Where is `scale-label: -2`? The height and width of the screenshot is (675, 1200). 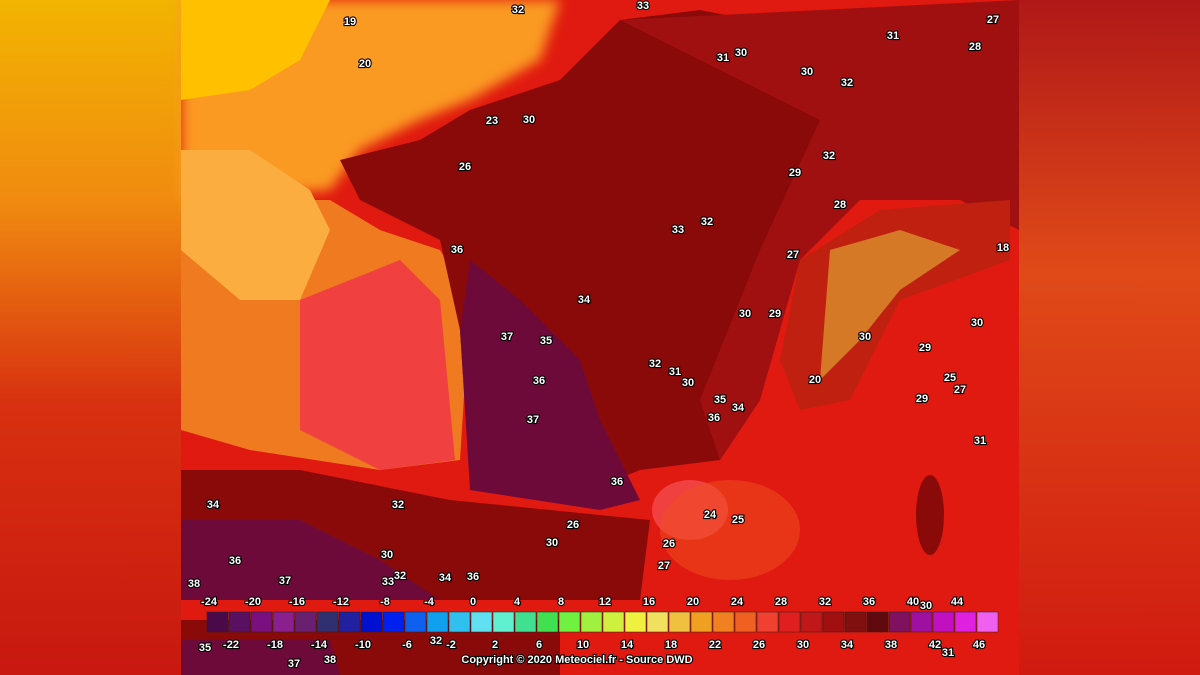 scale-label: -2 is located at coordinates (451, 645).